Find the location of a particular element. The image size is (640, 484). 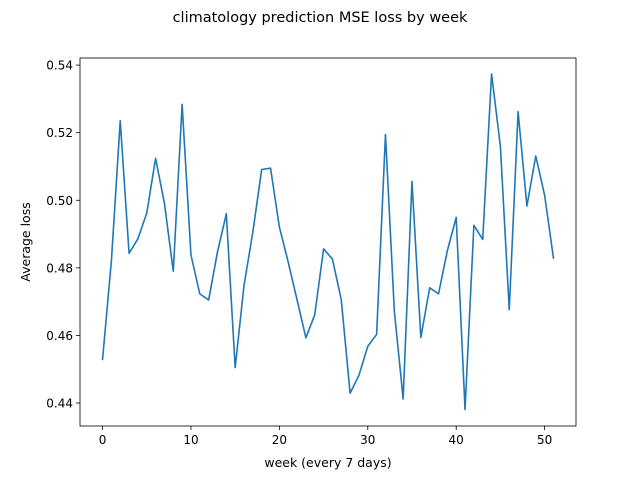

y-axis-label: Average loss is located at coordinates (25, 241).